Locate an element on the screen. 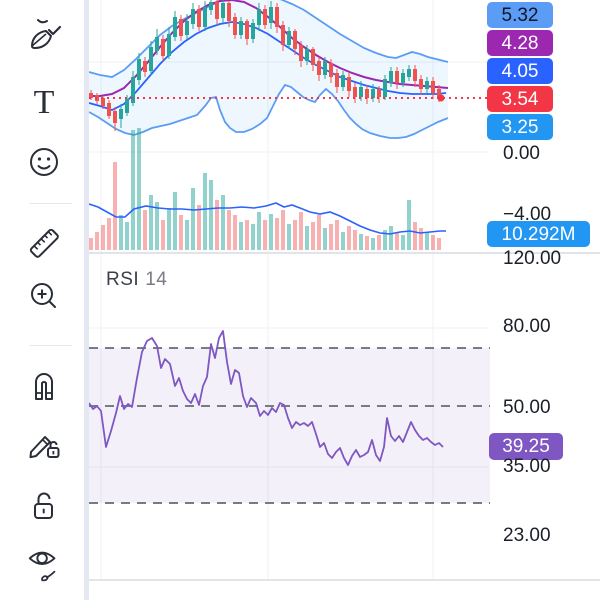 This screenshot has height=600, width=600. magnet-tool-button is located at coordinates (44, 386).